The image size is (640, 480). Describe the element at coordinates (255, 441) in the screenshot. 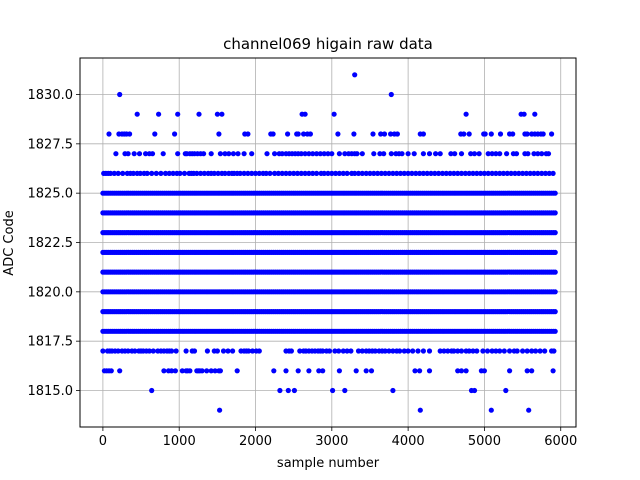

I see `x-tick-label: 2000` at that location.